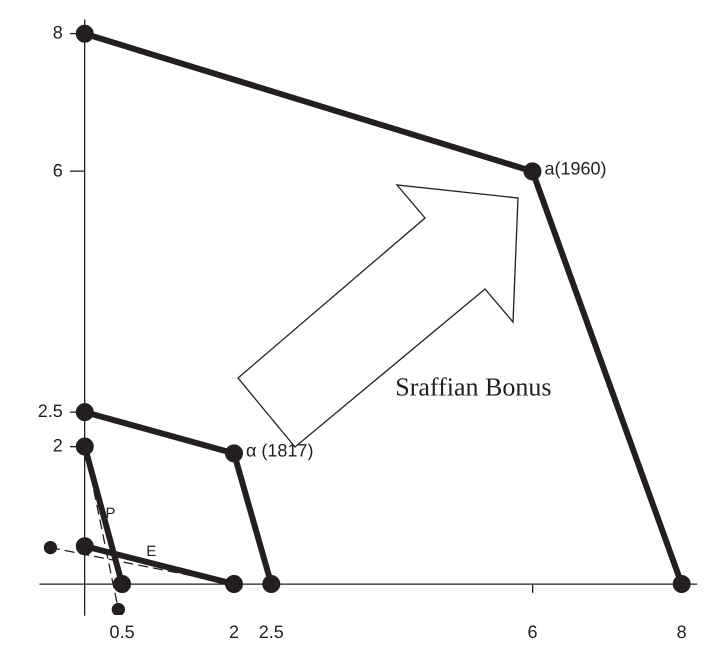 This screenshot has height=657, width=717. I want to click on y-tick-label: 8, so click(57, 32).